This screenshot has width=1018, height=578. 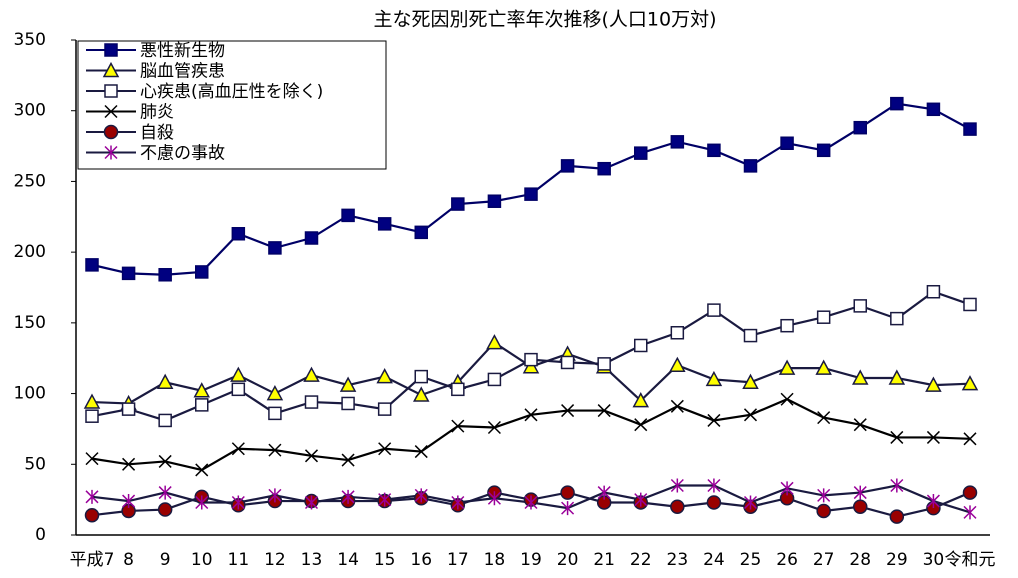 What do you see at coordinates (568, 560) in the screenshot?
I see `x-tick-label: 20` at bounding box center [568, 560].